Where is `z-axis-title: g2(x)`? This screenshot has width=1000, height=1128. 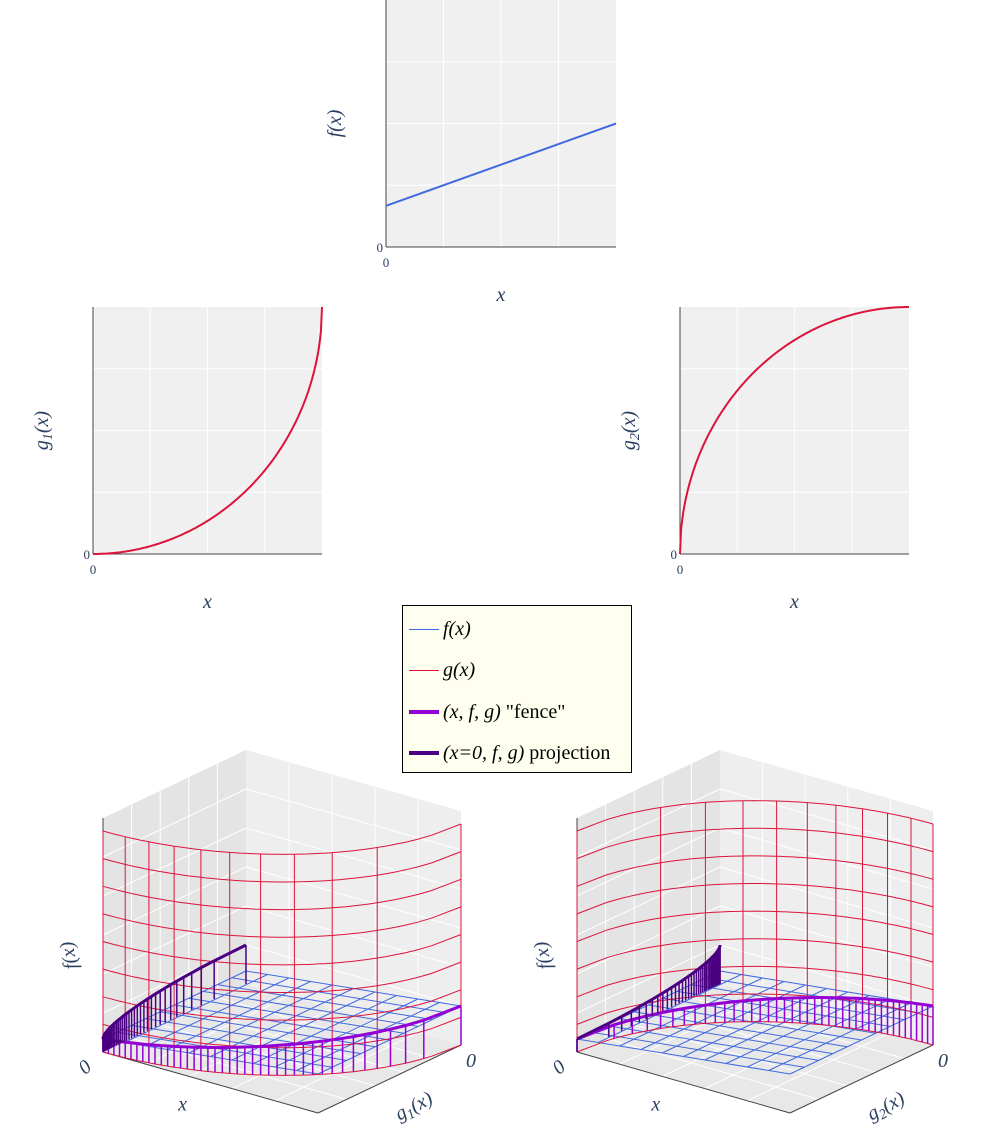 z-axis-title: g2(x) is located at coordinates (886, 1107).